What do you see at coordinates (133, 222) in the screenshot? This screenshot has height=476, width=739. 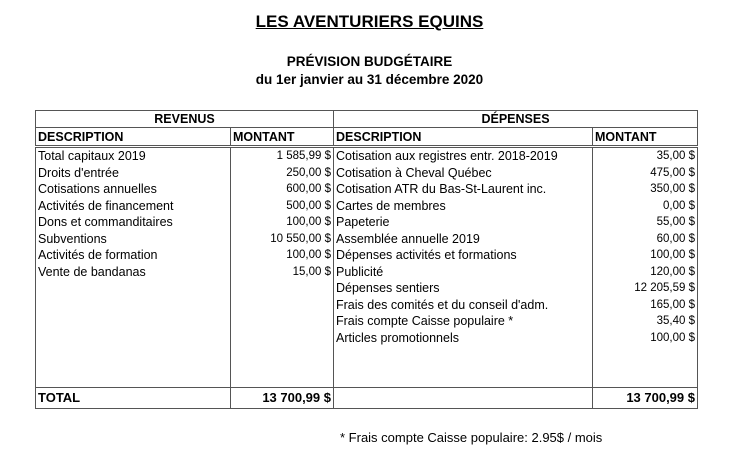 I see `revenus-description: Dons et commanditaires` at bounding box center [133, 222].